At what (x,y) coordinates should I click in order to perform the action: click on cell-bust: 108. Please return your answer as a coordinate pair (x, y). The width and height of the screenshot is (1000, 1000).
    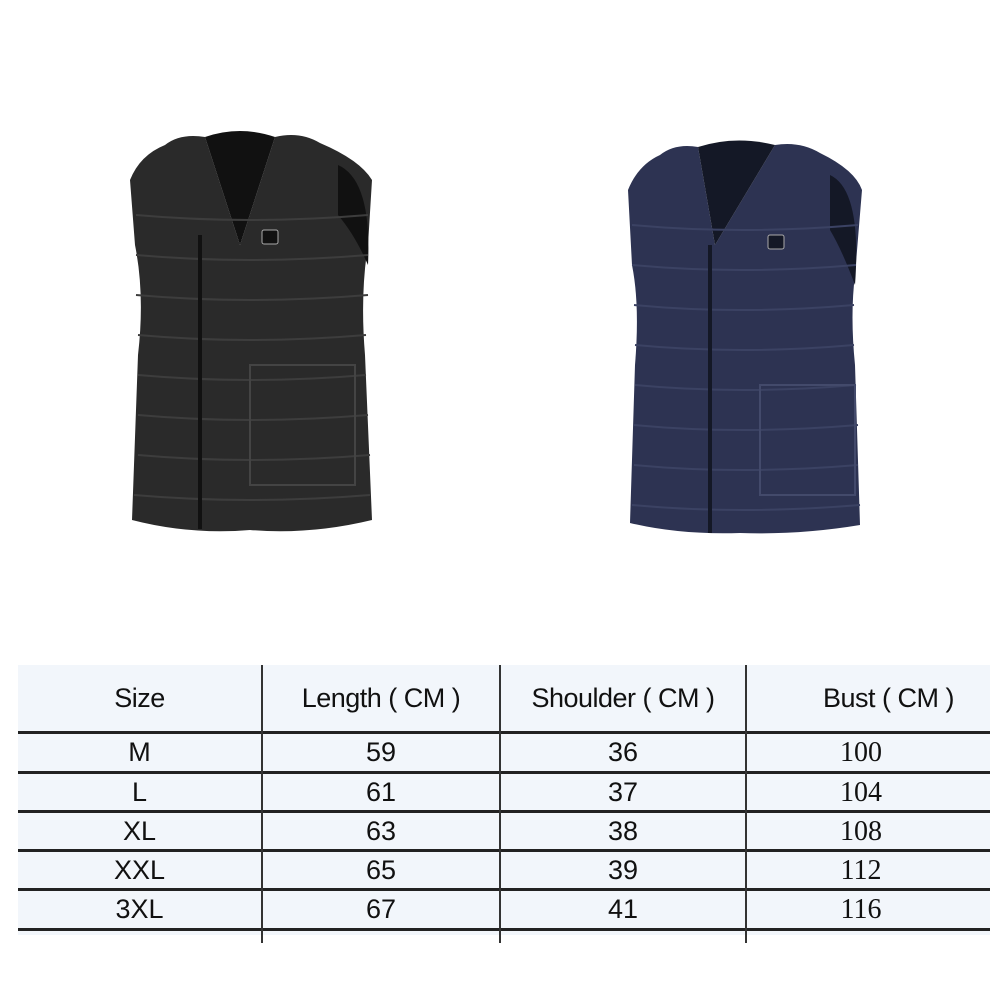
    Looking at the image, I should click on (861, 831).